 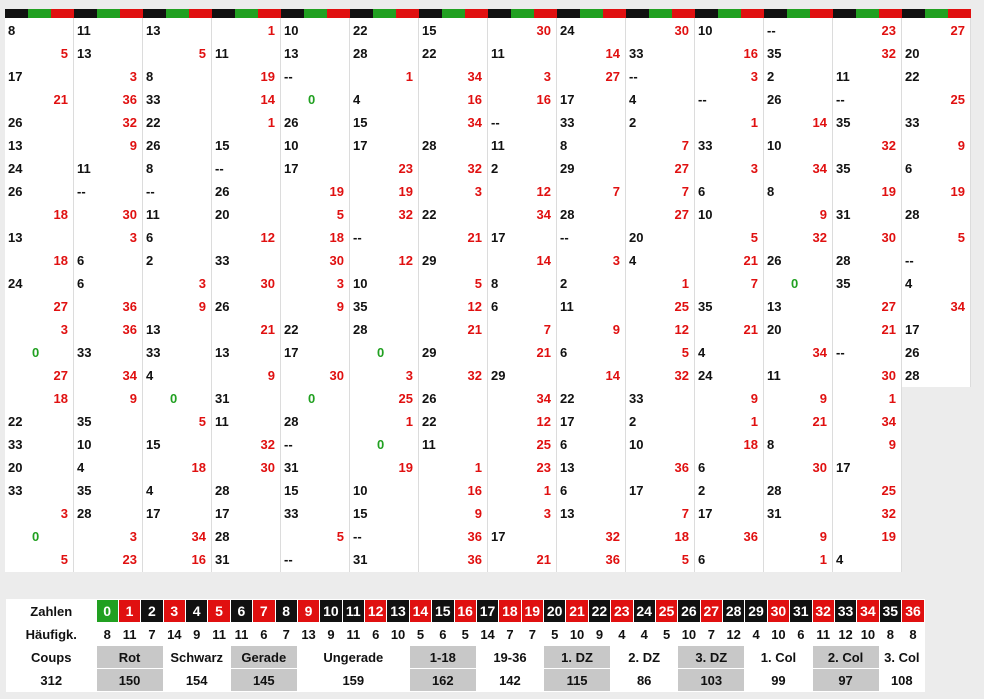 What do you see at coordinates (756, 611) in the screenshot?
I see `number-cell: 29` at bounding box center [756, 611].